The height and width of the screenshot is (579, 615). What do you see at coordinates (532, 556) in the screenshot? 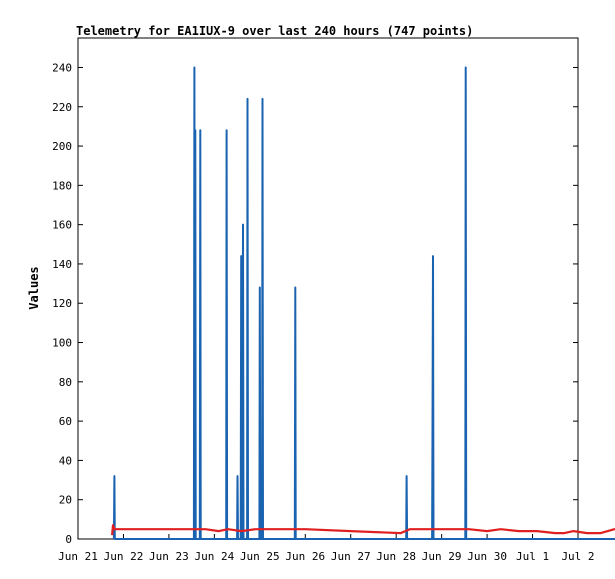
I see `x-tick-label: Jul 1` at bounding box center [532, 556].